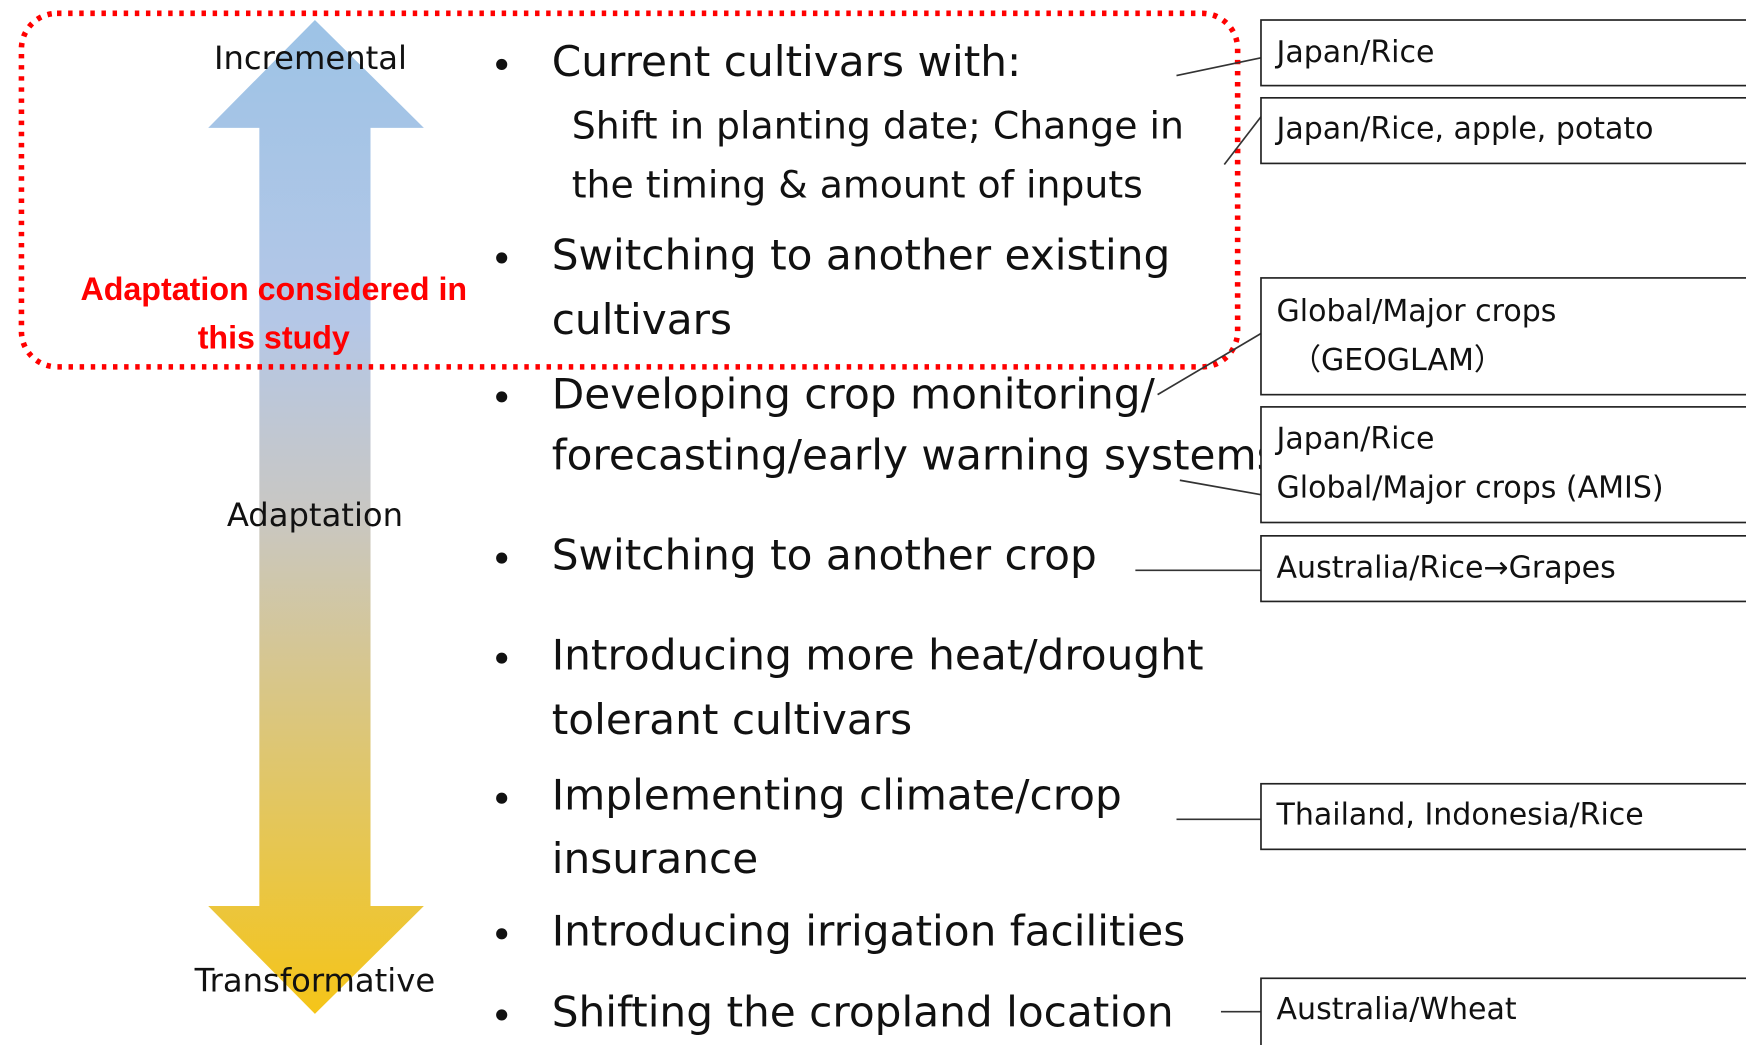 The image size is (1746, 1045). What do you see at coordinates (310, 58) in the screenshot?
I see `axis-top: Incremental` at bounding box center [310, 58].